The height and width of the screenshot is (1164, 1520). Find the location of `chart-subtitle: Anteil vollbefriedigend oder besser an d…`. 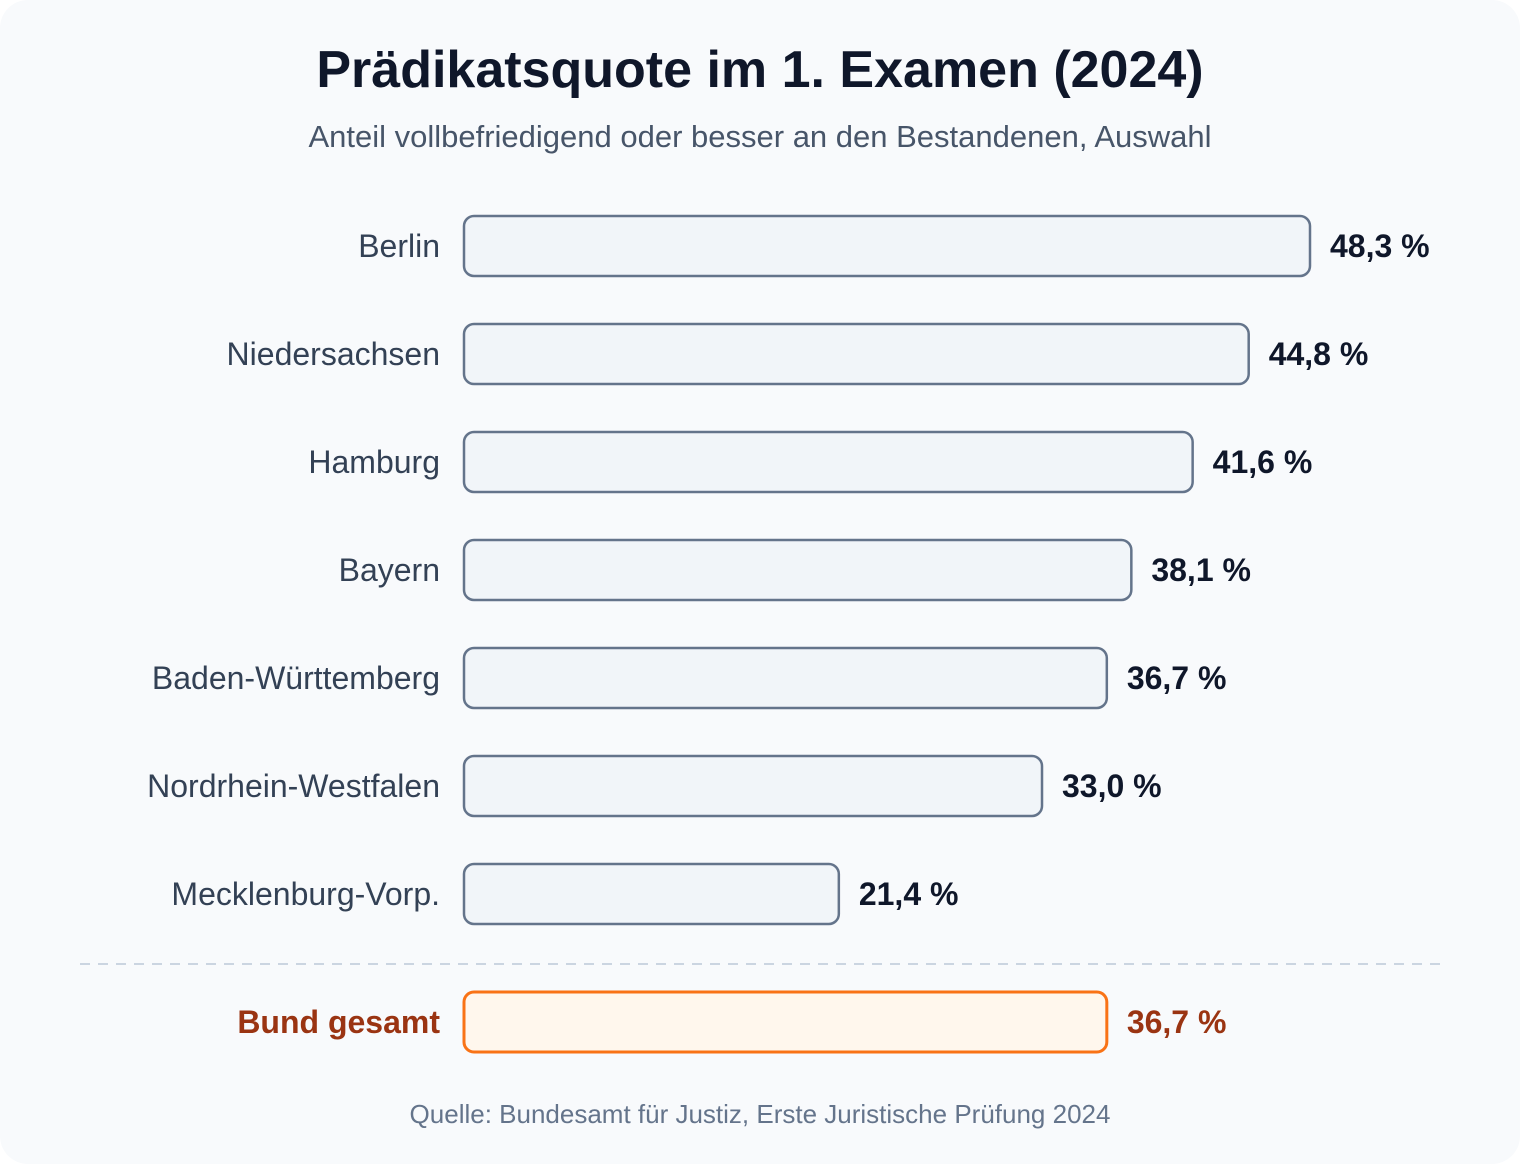

chart-subtitle: Anteil vollbefriedigend oder besser an d… is located at coordinates (760, 136).